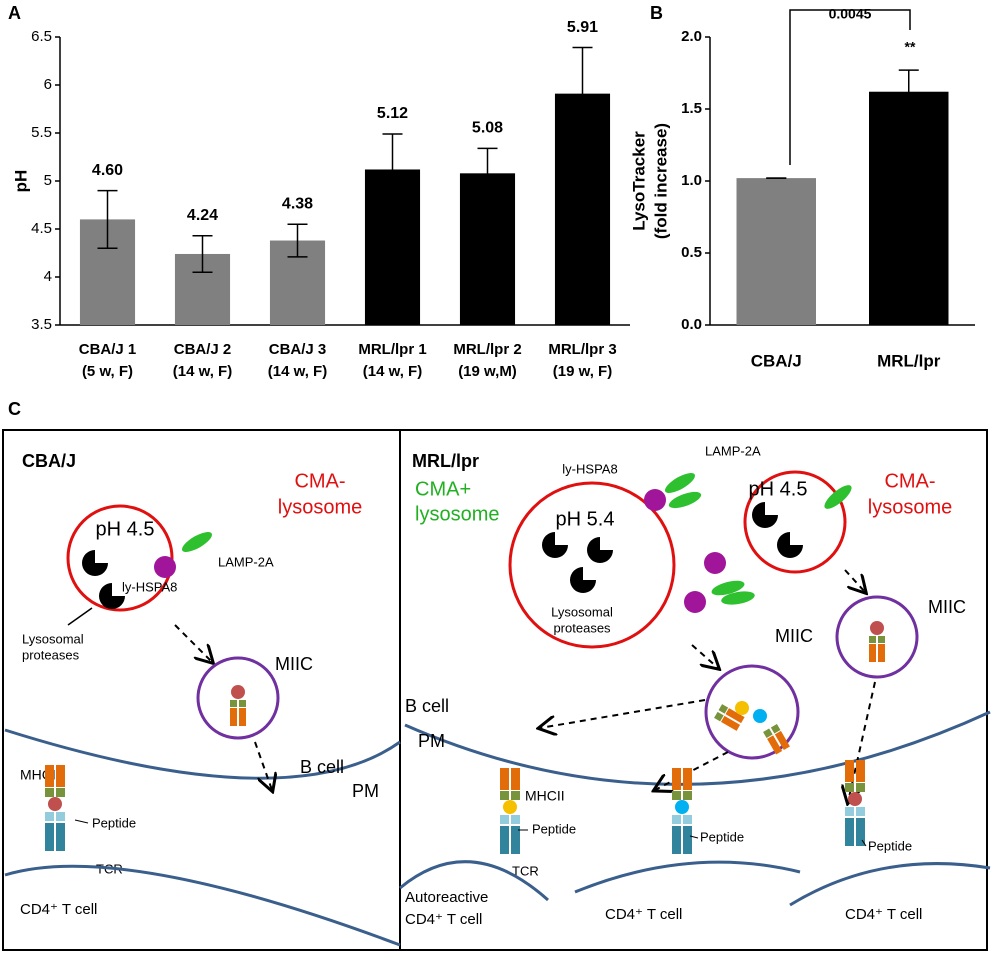 The image size is (992, 956). I want to click on tcr-label: TCR, so click(525, 870).